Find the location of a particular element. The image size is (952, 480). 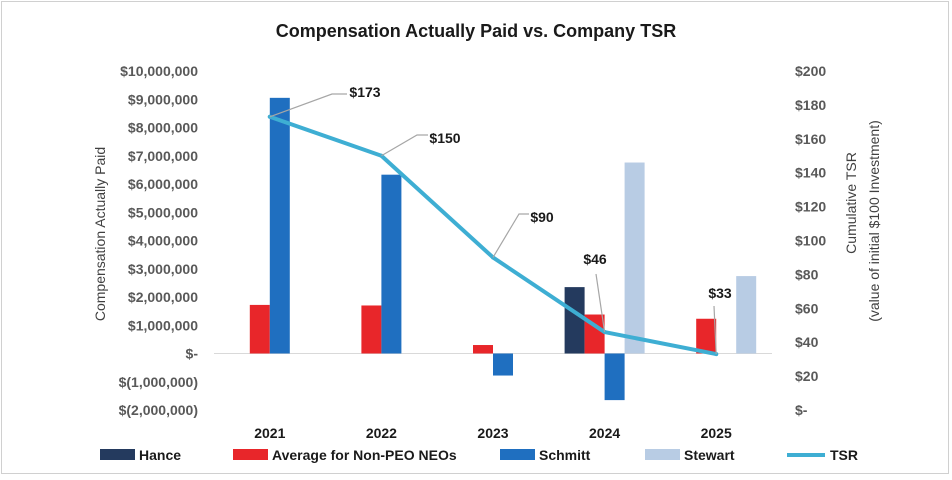

callout-leader-2025 is located at coordinates (715, 330).